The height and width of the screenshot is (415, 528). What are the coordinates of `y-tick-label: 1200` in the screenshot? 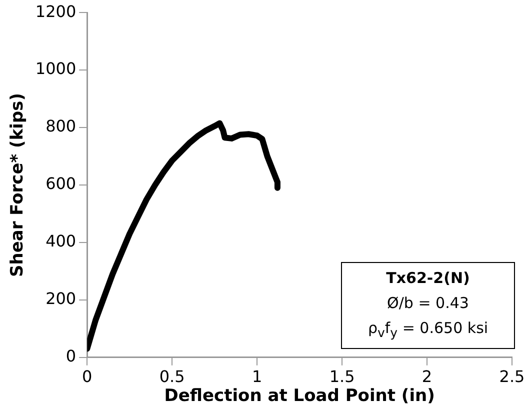 It's located at (55, 11).